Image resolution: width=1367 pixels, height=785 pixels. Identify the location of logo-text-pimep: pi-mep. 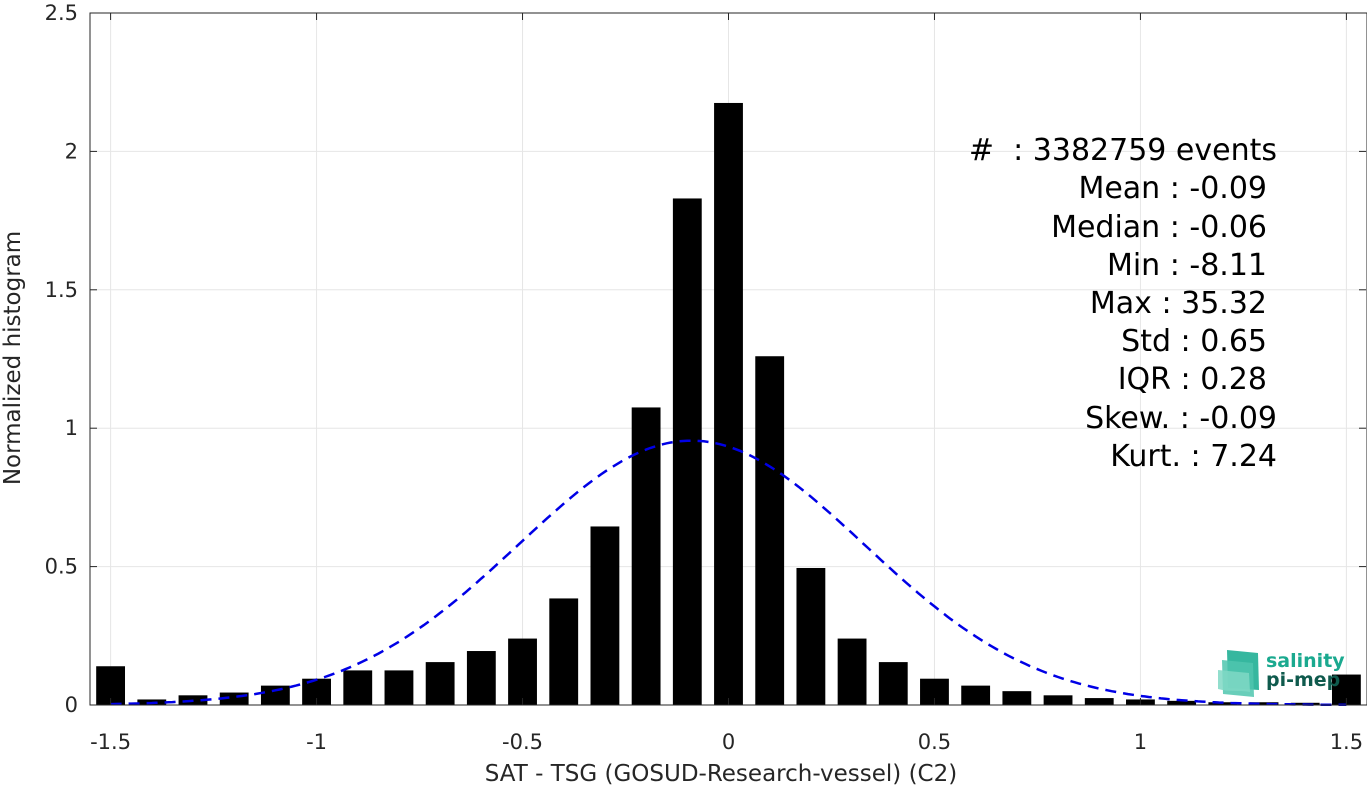
(1303, 680).